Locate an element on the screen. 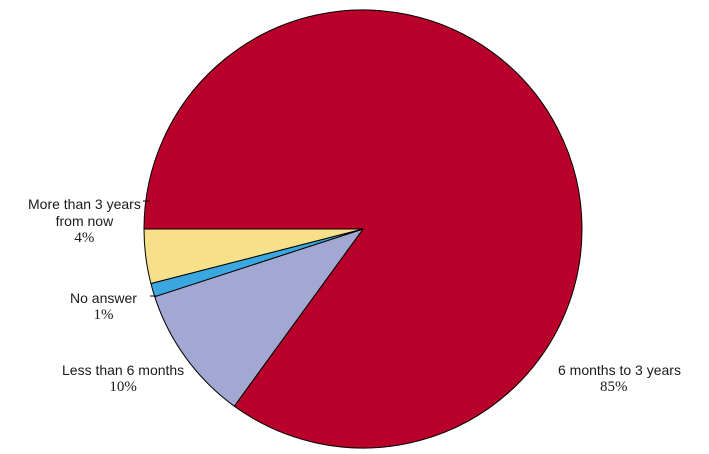 This screenshot has height=454, width=709. slice-label-less-than-6-months: Less than 6 months 10% is located at coordinates (123, 378).